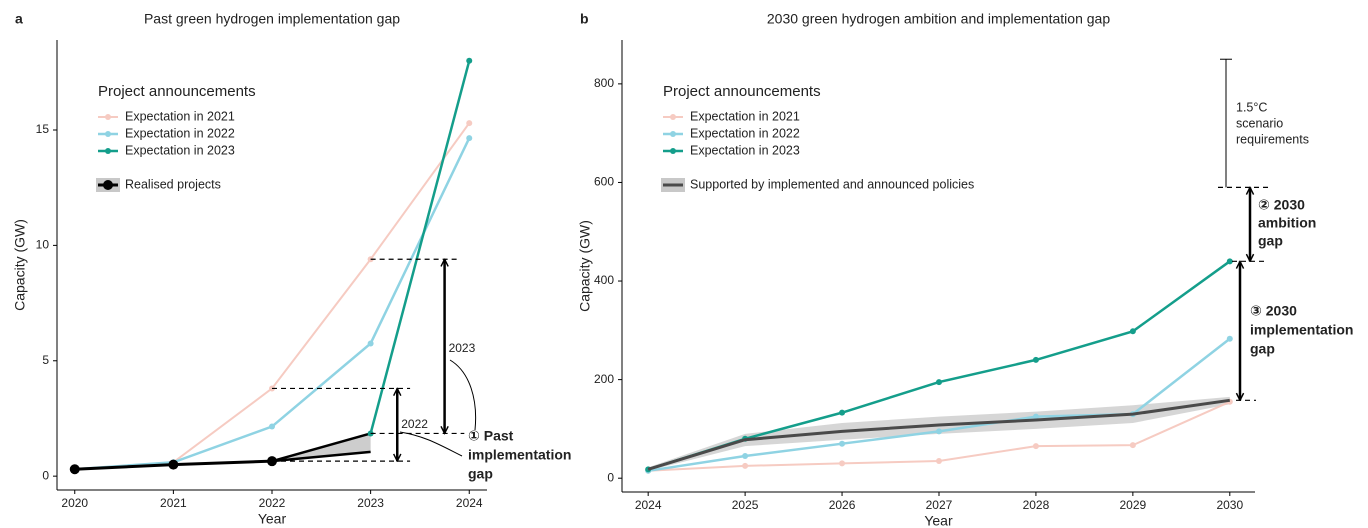 The width and height of the screenshot is (1368, 528). Describe the element at coordinates (43, 129) in the screenshot. I see `y-tick-label: 15` at that location.